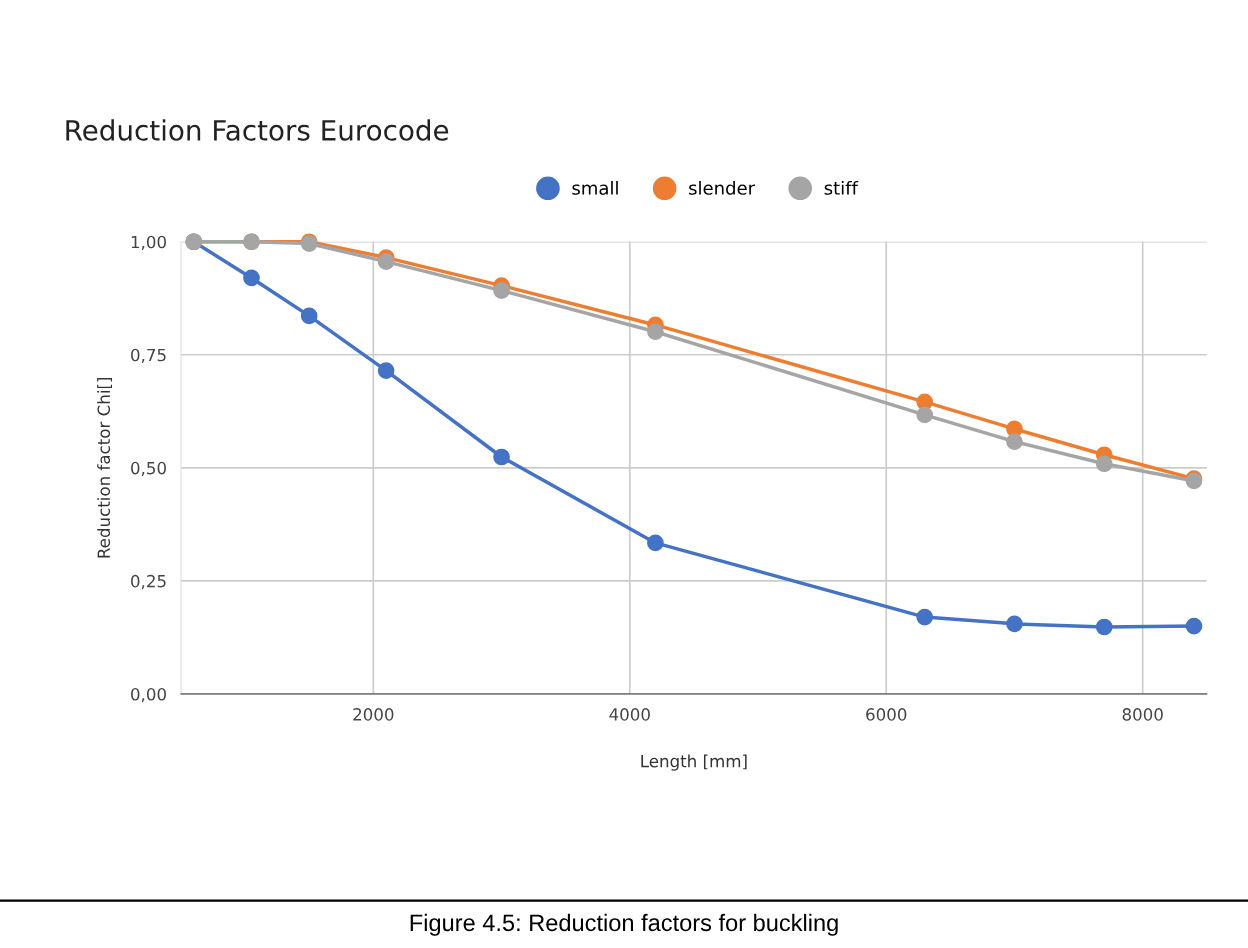 The height and width of the screenshot is (948, 1248). What do you see at coordinates (694, 762) in the screenshot?
I see `x-axis-title: Length [mm]` at bounding box center [694, 762].